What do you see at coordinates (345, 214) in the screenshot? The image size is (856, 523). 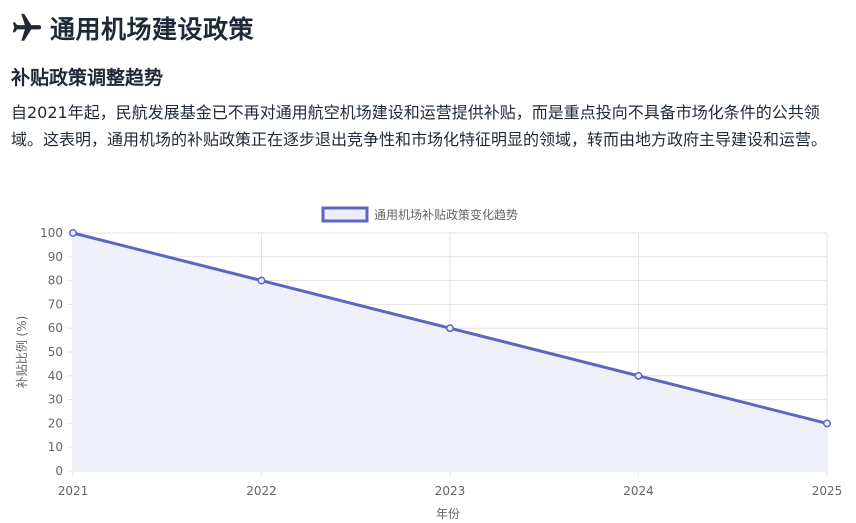 I see `legend-swatch` at bounding box center [345, 214].